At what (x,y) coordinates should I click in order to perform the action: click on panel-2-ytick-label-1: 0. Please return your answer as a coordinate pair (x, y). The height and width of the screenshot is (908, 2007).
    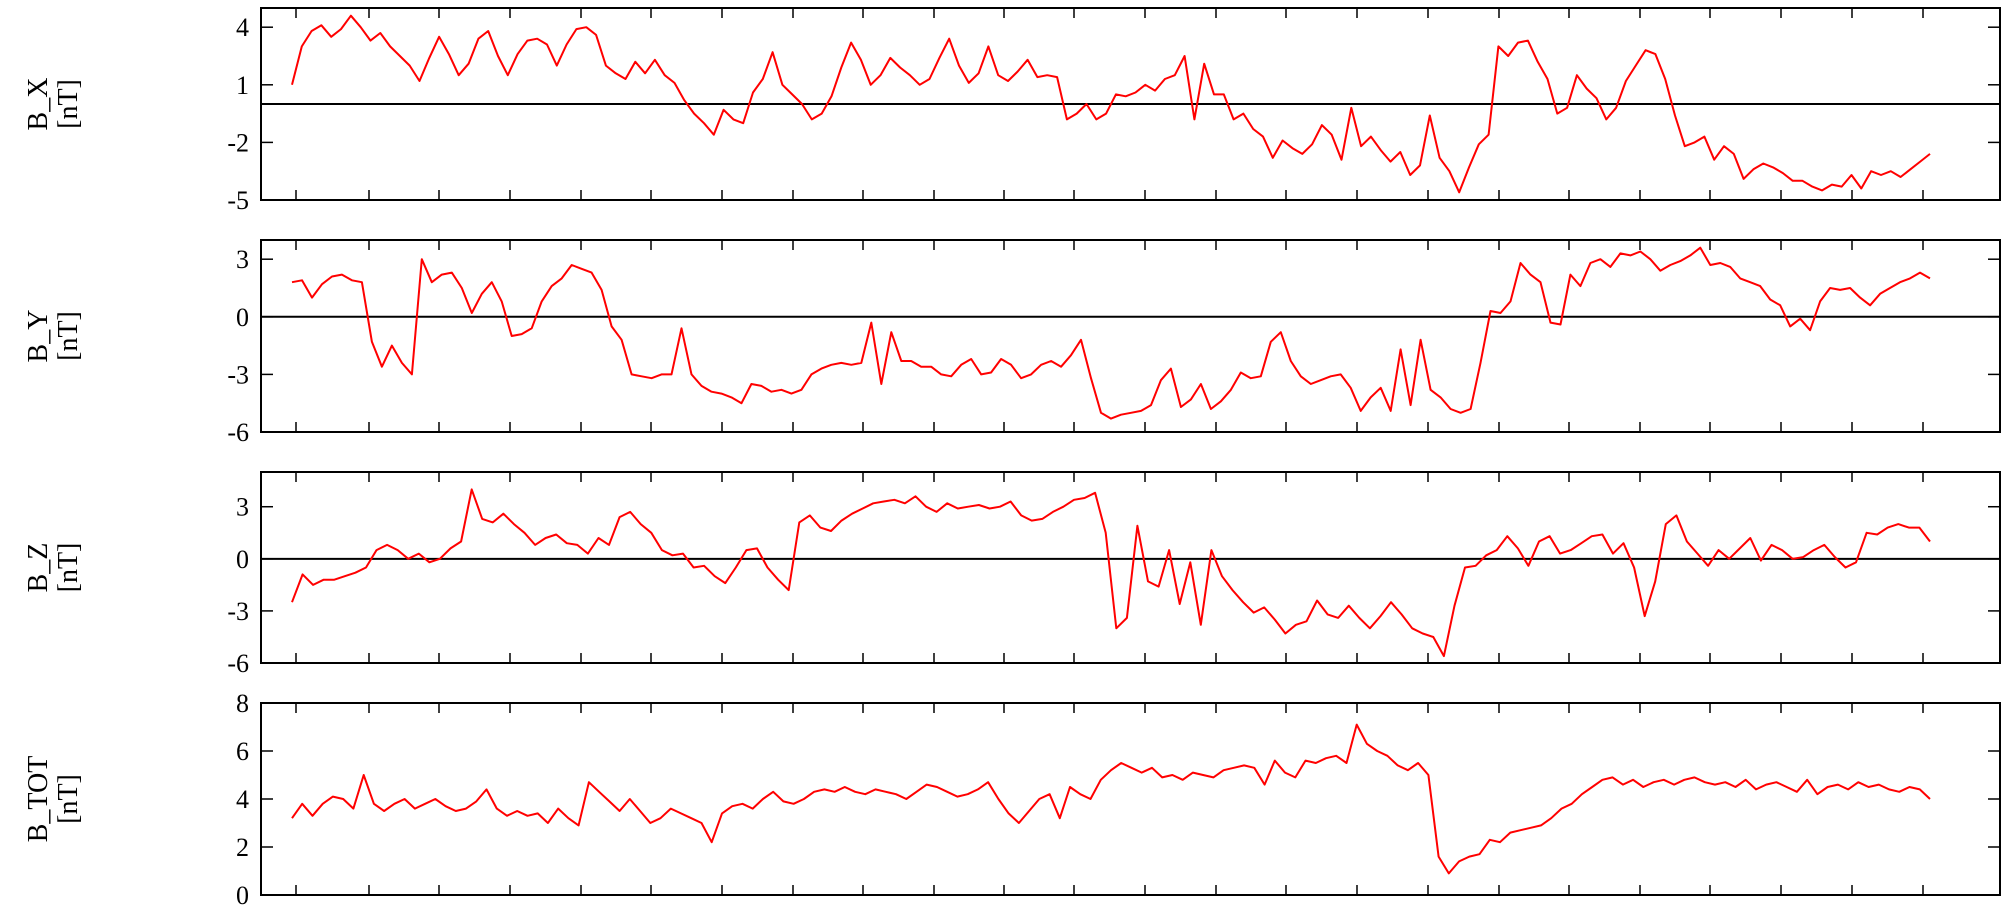
    Looking at the image, I should click on (242, 317).